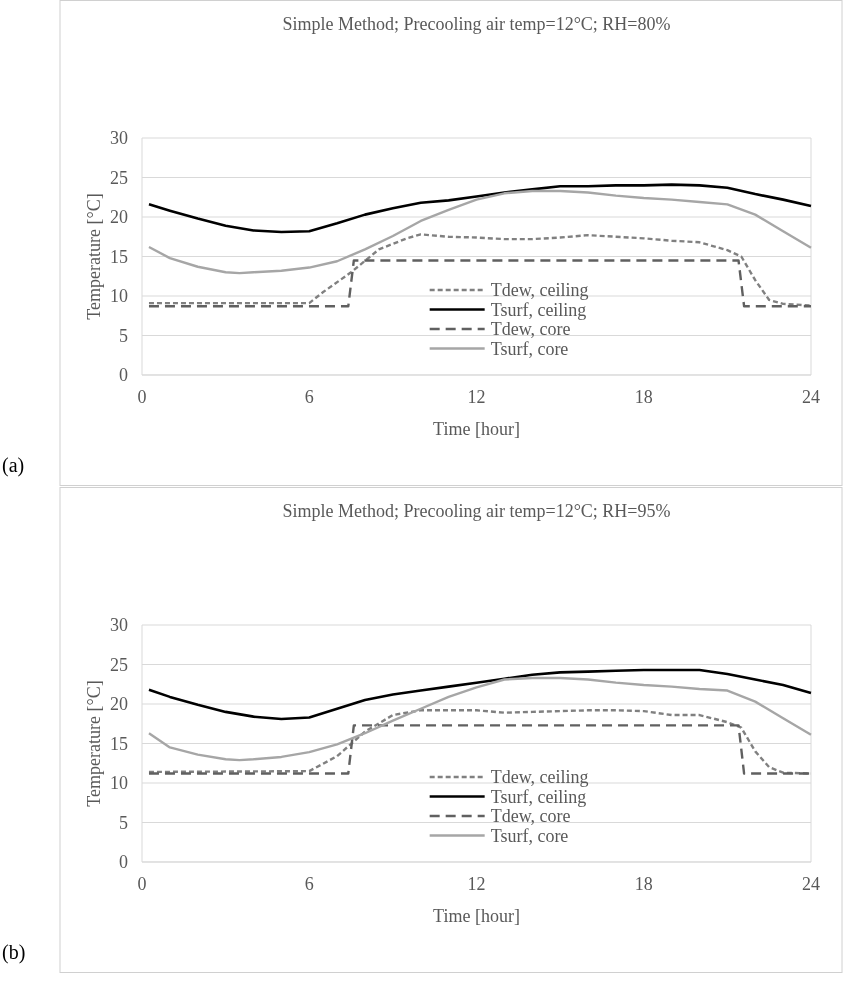 The image size is (847, 1003). I want to click on chart-title: Simple Method; Precooling air temp=12°C; RH=95%, so click(476, 511).